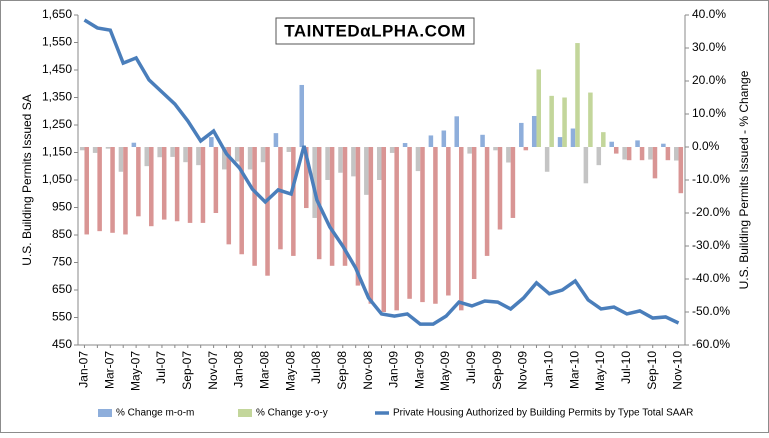 This screenshot has width=769, height=438. Describe the element at coordinates (292, 413) in the screenshot. I see `legend-label: % Change y-o-y` at that location.